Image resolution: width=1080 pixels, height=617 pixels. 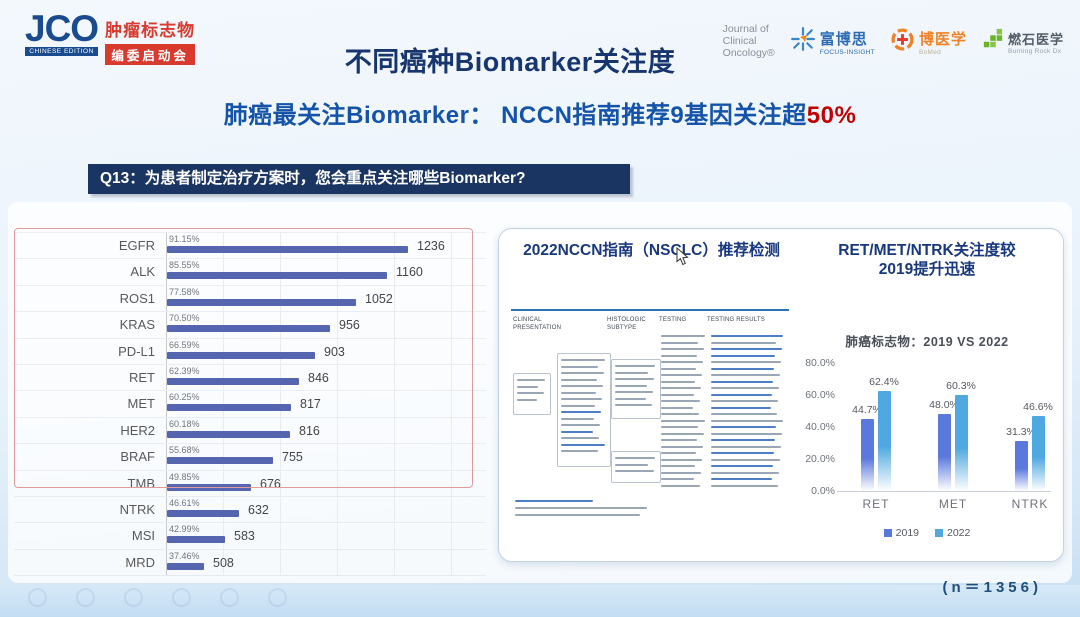 What do you see at coordinates (142, 377) in the screenshot?
I see `bar-category-label: RET` at bounding box center [142, 377].